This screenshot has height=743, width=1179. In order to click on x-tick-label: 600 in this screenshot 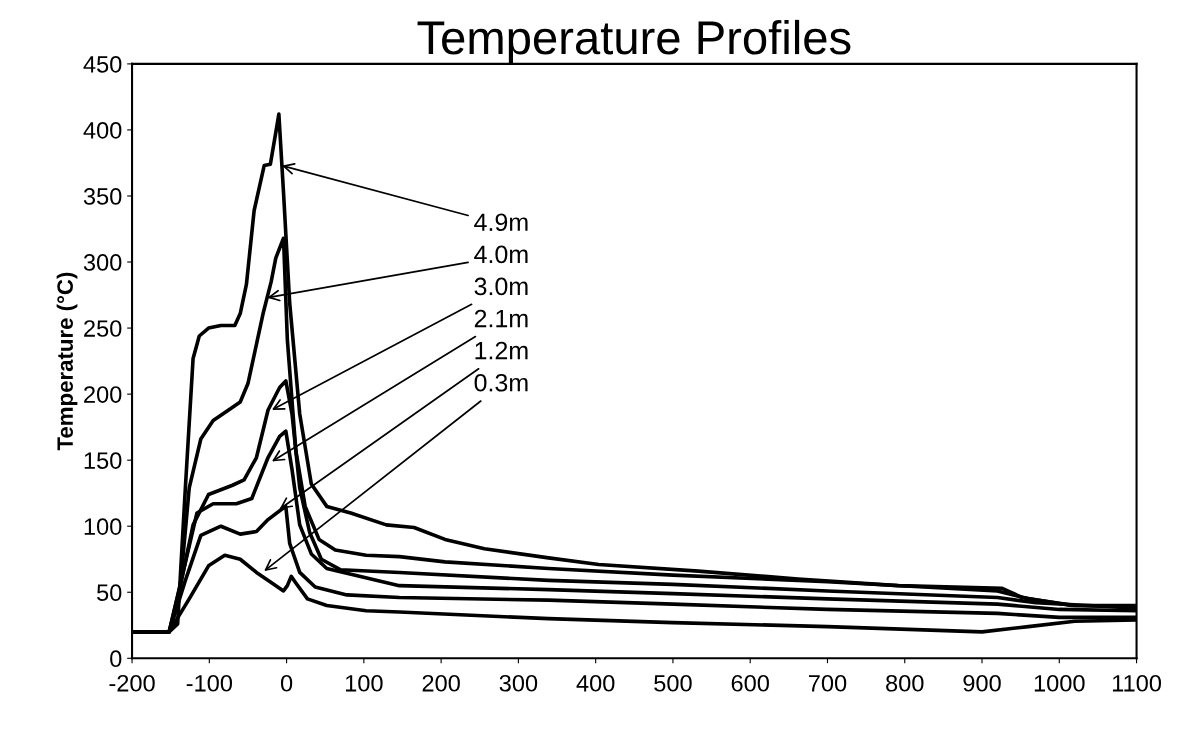, I will do `click(750, 683)`.